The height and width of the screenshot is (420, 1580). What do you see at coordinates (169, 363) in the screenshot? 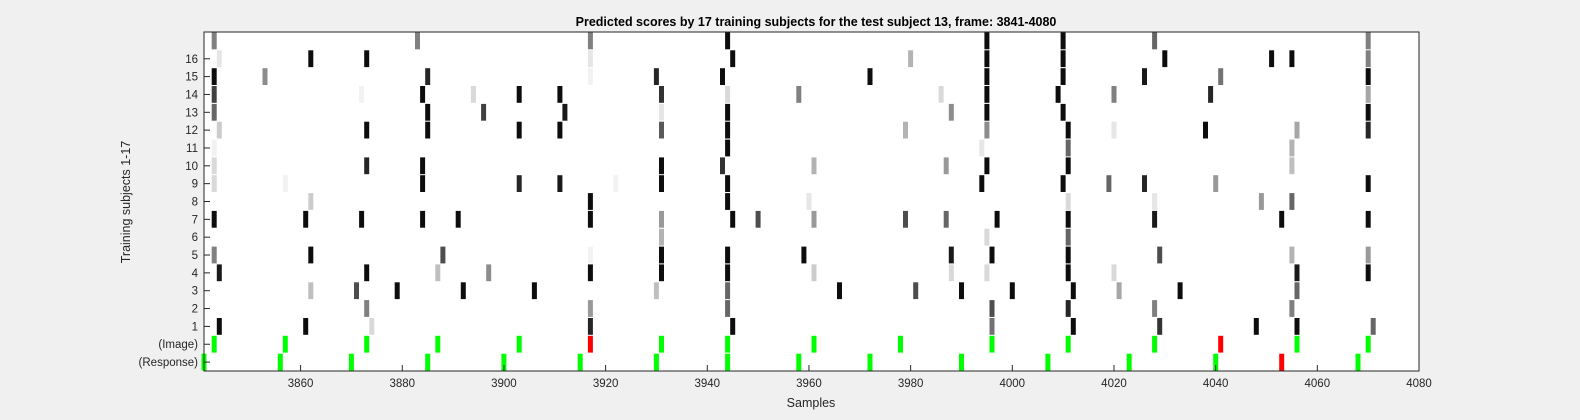
I see `y-tick-label: (Response)` at bounding box center [169, 363].